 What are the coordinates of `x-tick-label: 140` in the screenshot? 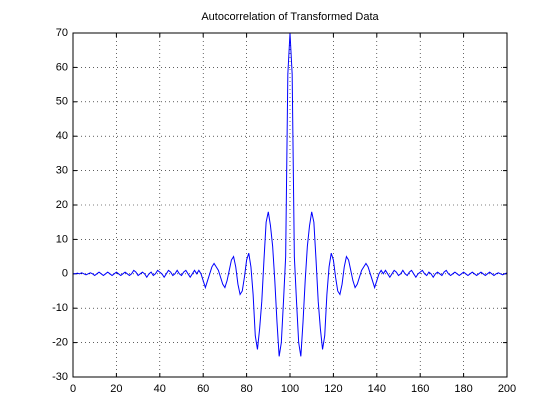 It's located at (377, 389).